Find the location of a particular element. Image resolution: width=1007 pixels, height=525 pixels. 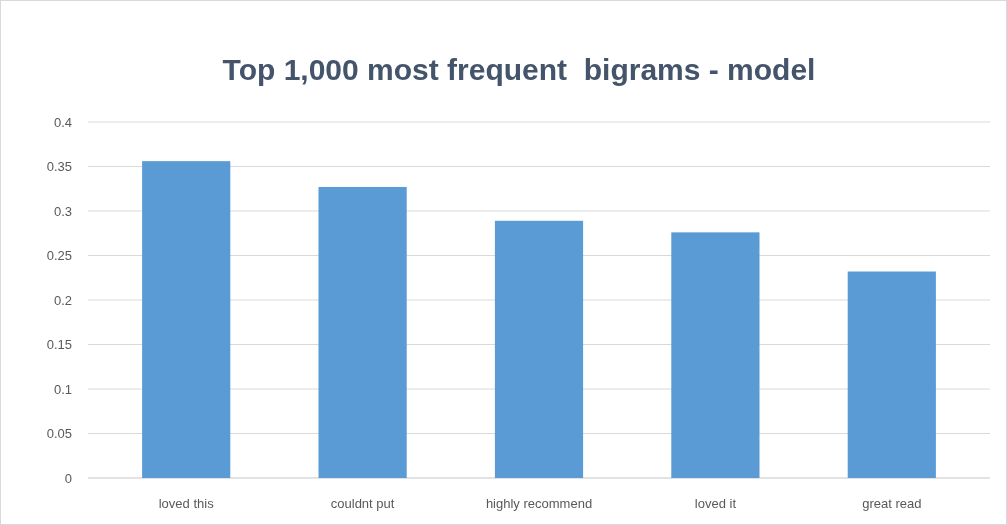

y-tick-label: 0.4 is located at coordinates (62, 122).